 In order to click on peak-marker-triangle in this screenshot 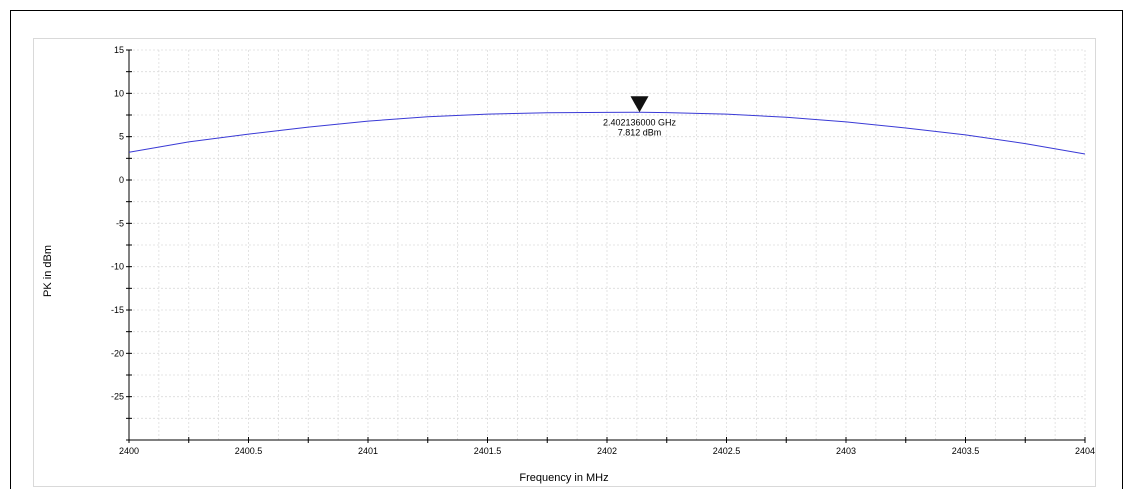, I will do `click(640, 104)`.